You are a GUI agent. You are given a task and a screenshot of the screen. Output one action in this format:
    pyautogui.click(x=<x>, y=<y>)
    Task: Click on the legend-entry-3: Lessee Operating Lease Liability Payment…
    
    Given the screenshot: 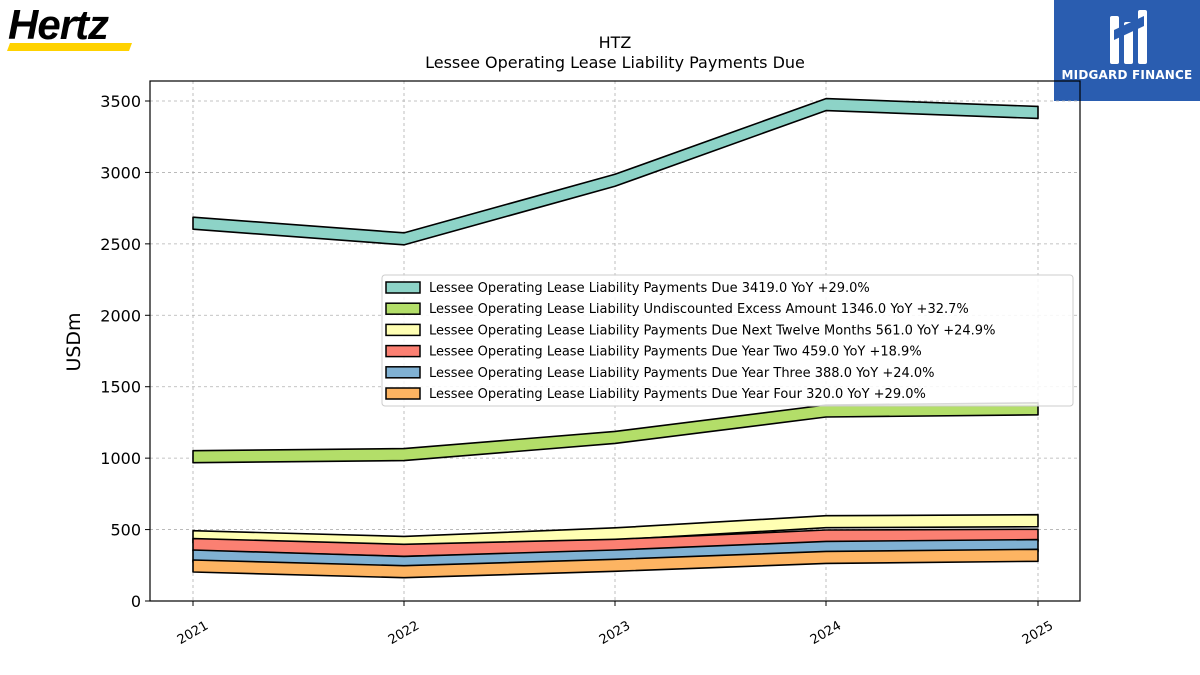 What is the action you would take?
    pyautogui.click(x=675, y=352)
    